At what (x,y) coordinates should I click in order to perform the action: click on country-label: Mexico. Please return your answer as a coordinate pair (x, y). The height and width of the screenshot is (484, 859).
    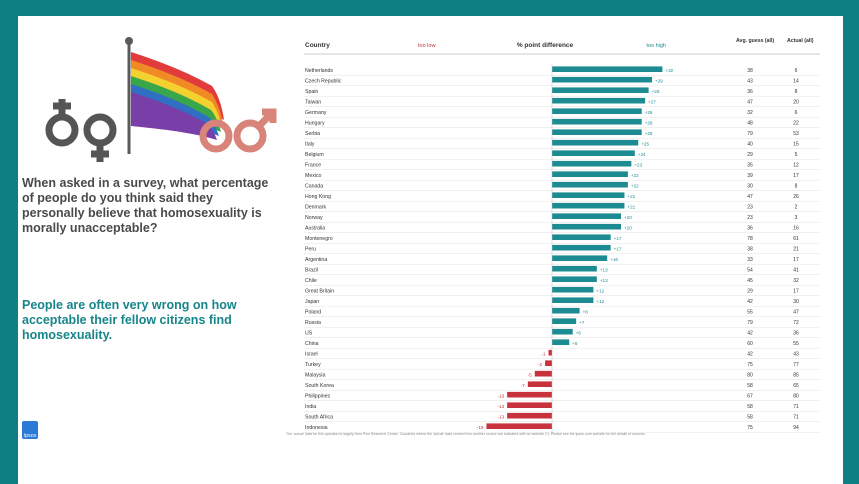
    Looking at the image, I should click on (313, 176).